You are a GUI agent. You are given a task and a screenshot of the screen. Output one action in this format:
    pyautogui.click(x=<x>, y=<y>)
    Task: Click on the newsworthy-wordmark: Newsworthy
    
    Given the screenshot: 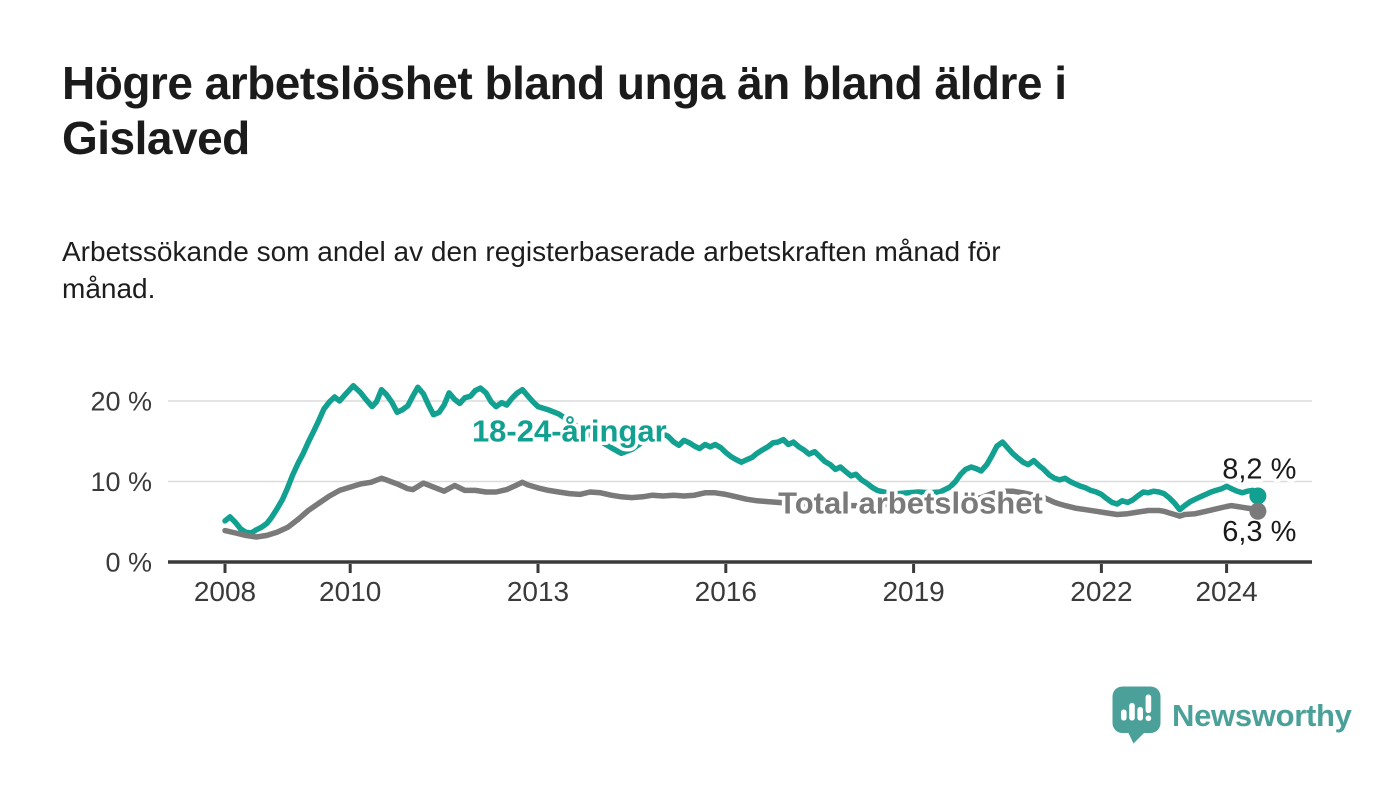 What is the action you would take?
    pyautogui.click(x=1262, y=715)
    